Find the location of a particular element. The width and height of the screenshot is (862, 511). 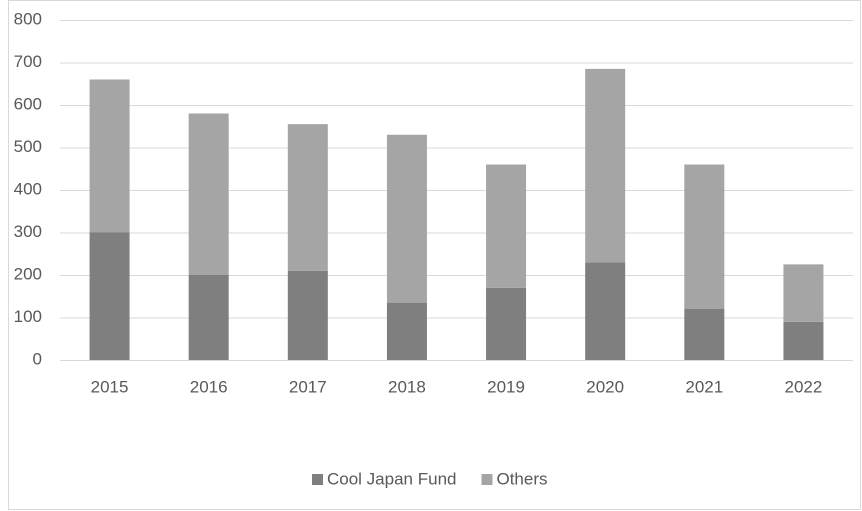

x-tick-label: 2015 is located at coordinates (110, 386).